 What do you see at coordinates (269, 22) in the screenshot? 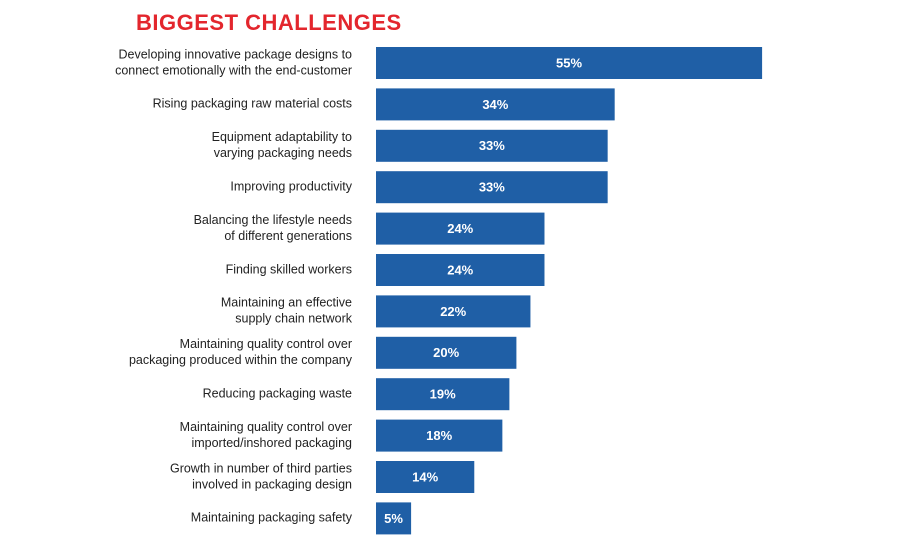
I see `chart-title: BIGGEST CHALLENGES` at bounding box center [269, 22].